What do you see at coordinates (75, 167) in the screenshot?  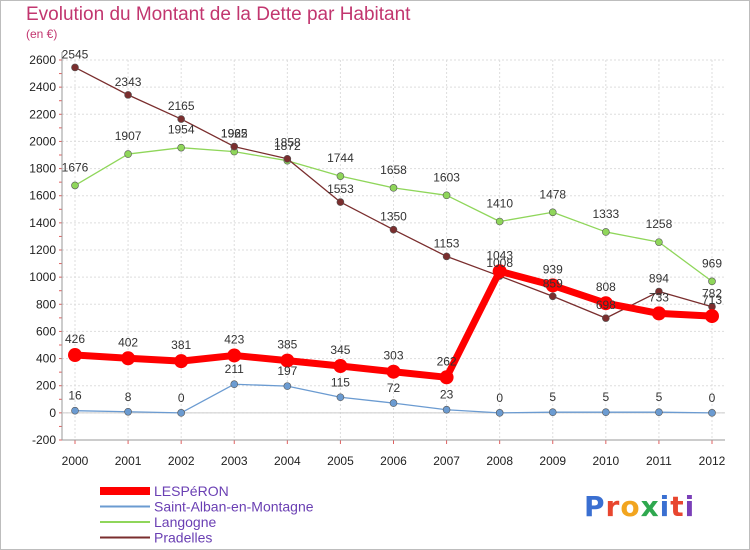 I see `data-label-langogne: 1676` at bounding box center [75, 167].